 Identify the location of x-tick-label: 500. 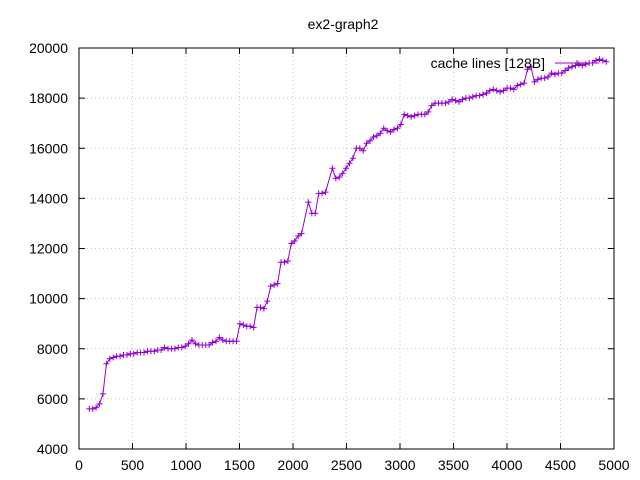
(133, 465).